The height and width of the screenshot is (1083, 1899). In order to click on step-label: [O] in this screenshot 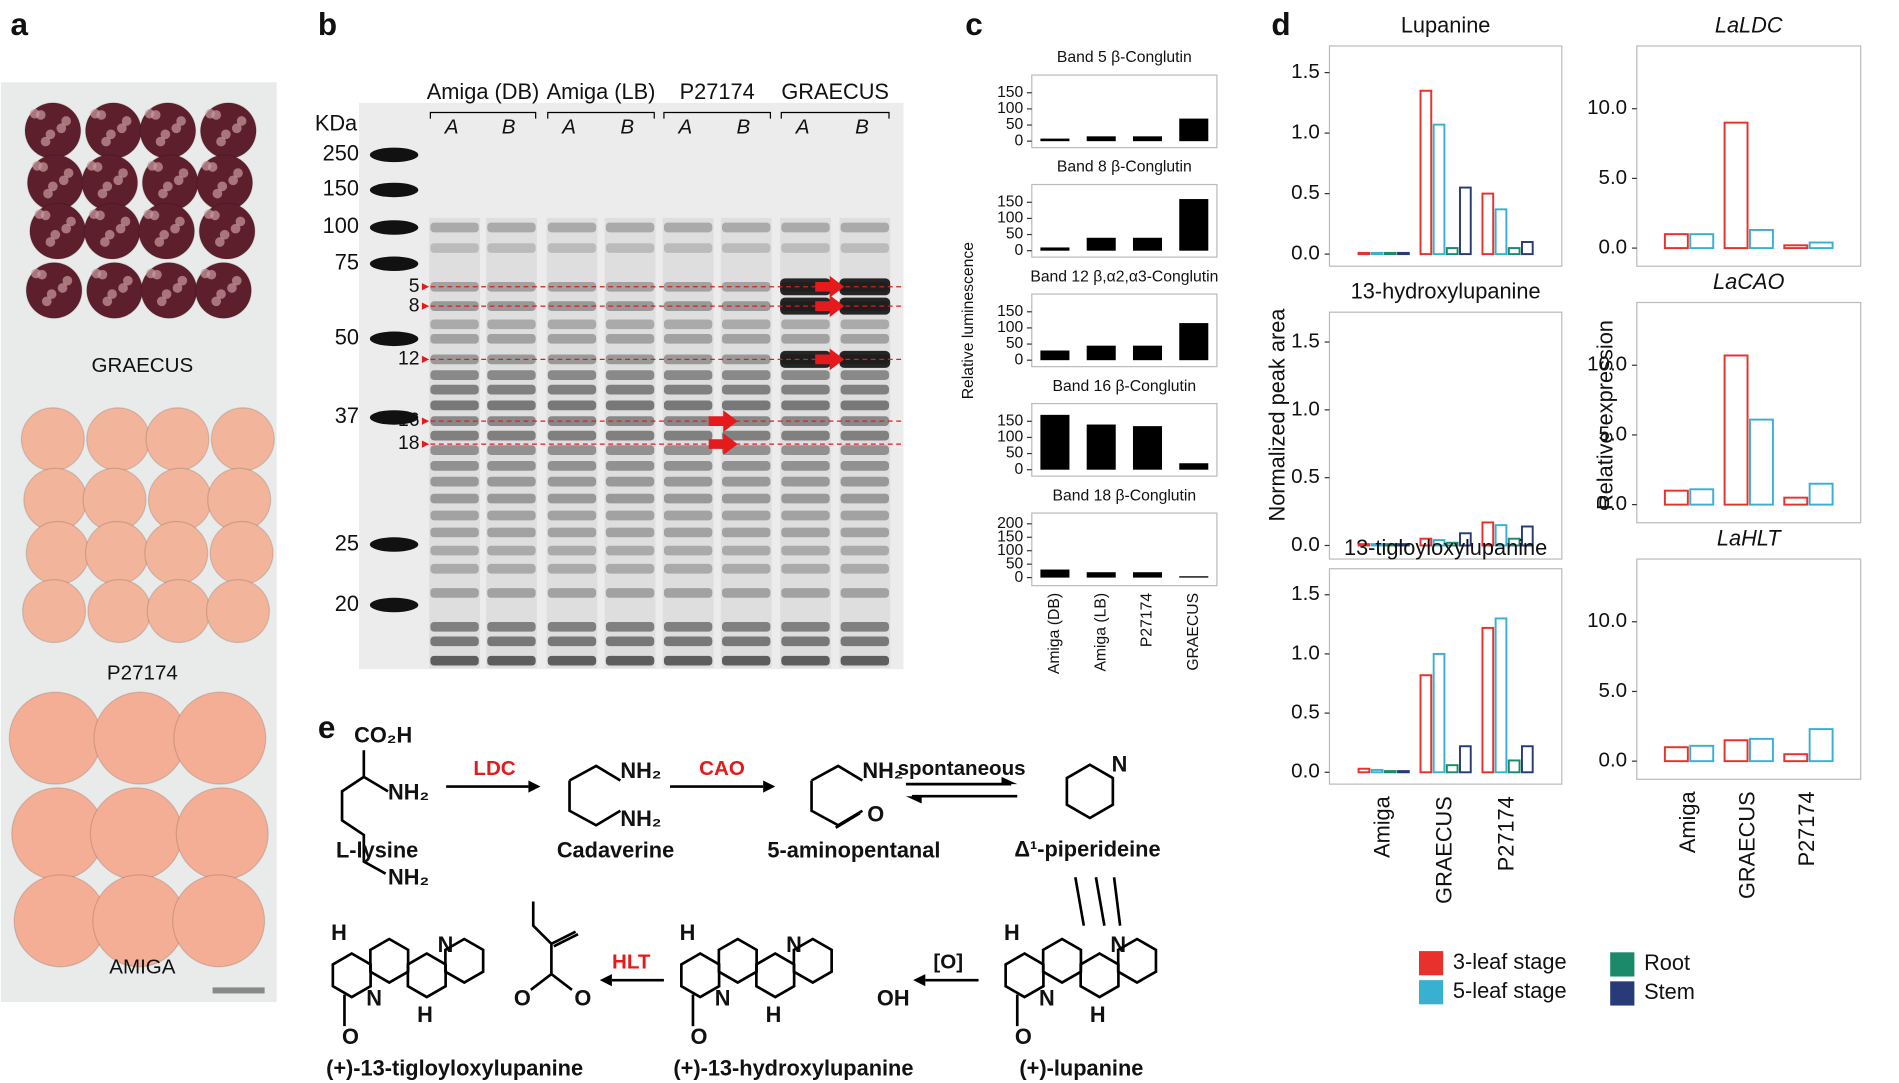, I will do `click(948, 962)`.